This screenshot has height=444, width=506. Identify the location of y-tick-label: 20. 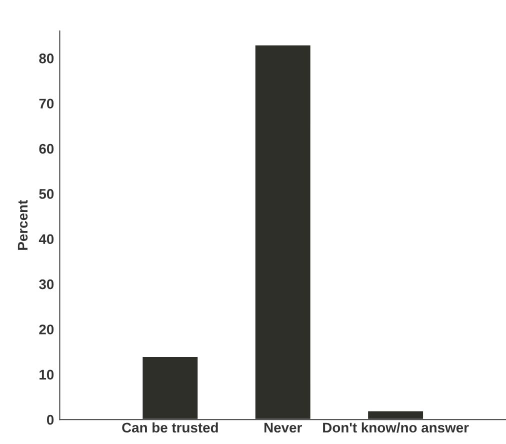
(46, 329).